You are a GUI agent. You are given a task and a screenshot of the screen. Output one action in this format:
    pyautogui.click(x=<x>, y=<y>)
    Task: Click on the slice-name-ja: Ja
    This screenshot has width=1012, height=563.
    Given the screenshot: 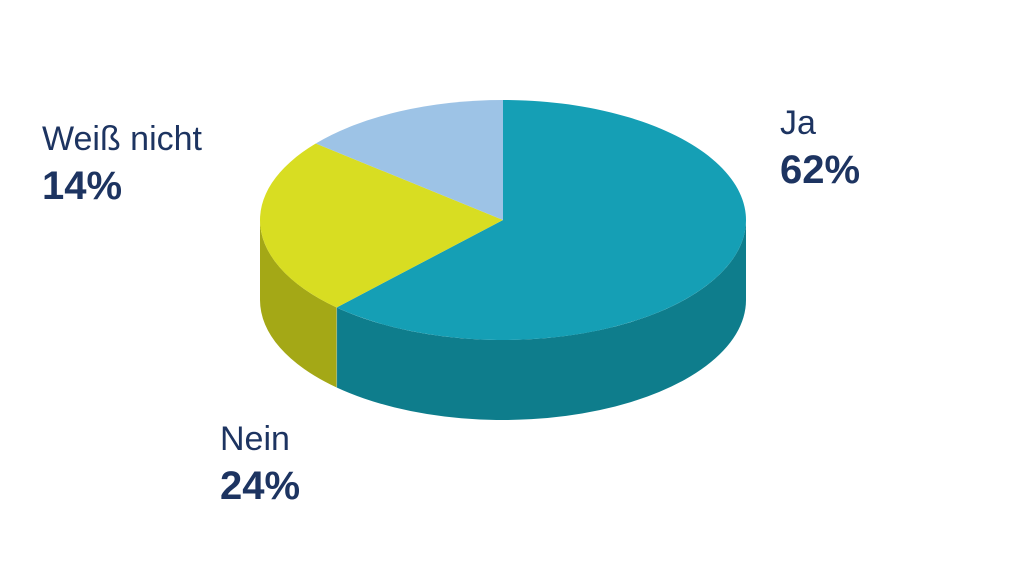 What is the action you would take?
    pyautogui.click(x=798, y=123)
    